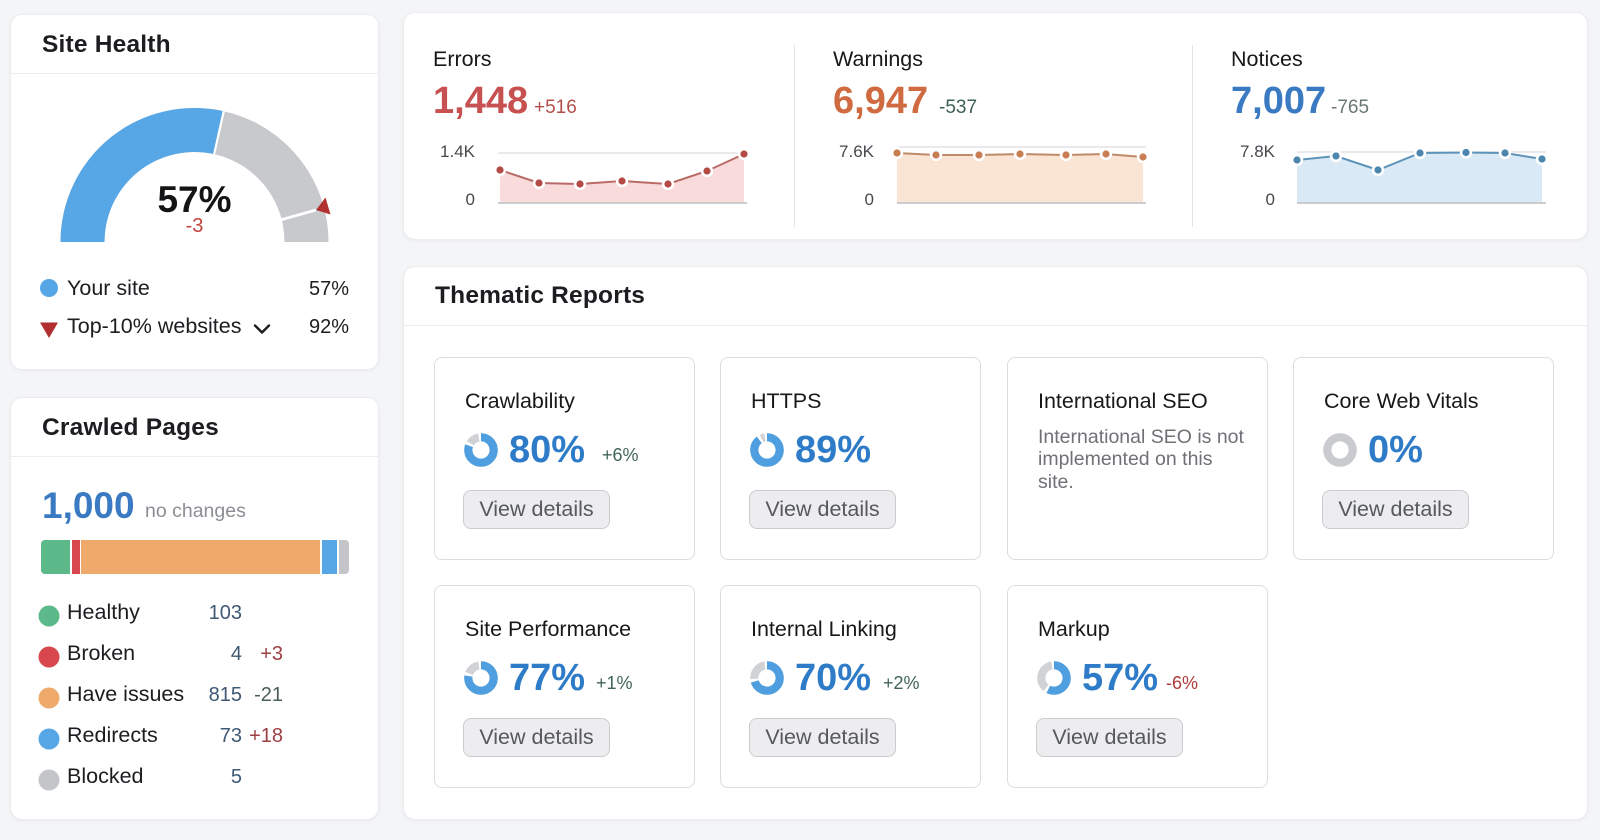  I want to click on svg-text: 57%, so click(194, 199).